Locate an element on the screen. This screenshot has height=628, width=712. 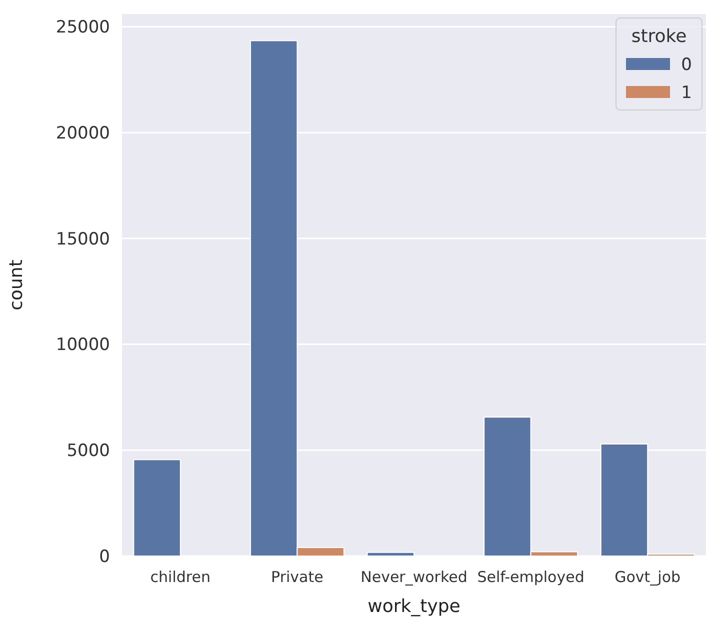
x-tick-label: Govt_job is located at coordinates (647, 577).